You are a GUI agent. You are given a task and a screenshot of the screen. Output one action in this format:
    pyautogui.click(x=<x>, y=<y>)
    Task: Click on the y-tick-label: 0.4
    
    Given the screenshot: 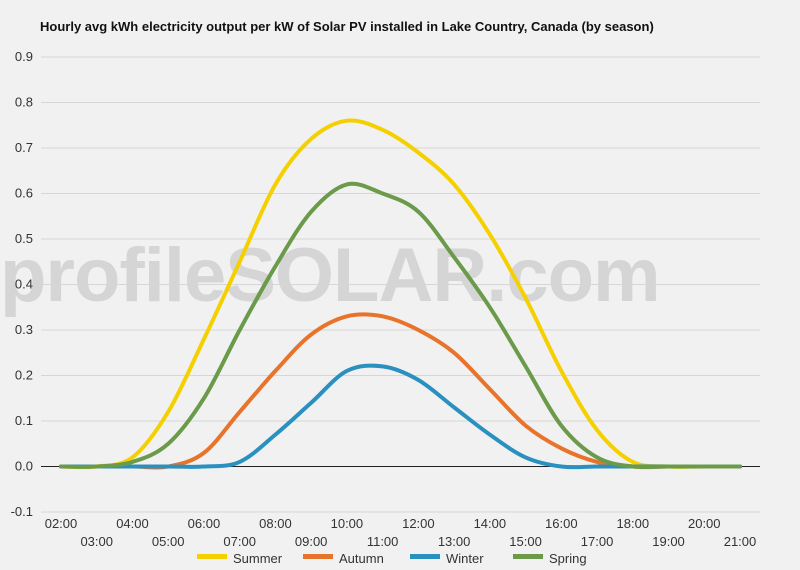 What is the action you would take?
    pyautogui.click(x=24, y=284)
    